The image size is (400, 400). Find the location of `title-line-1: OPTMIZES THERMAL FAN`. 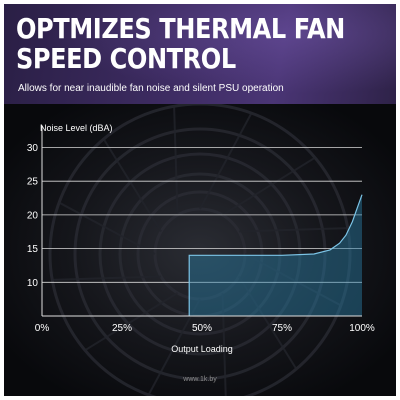

title-line-1: OPTMIZES THERMAL FAN is located at coordinates (180, 28).